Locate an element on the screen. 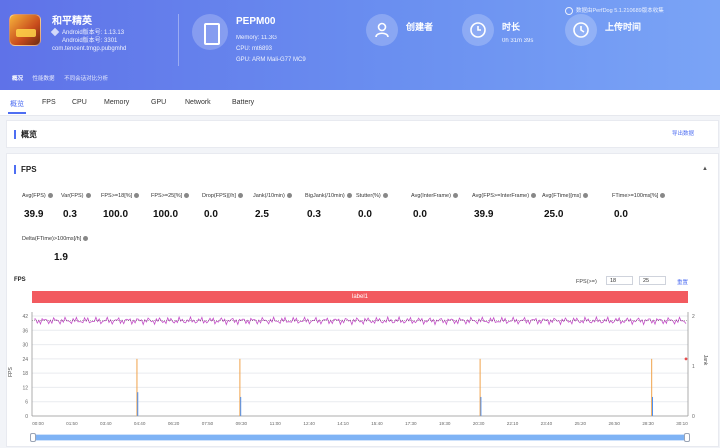 The image size is (720, 448). duration-value: 0h 31m 39s is located at coordinates (518, 41).